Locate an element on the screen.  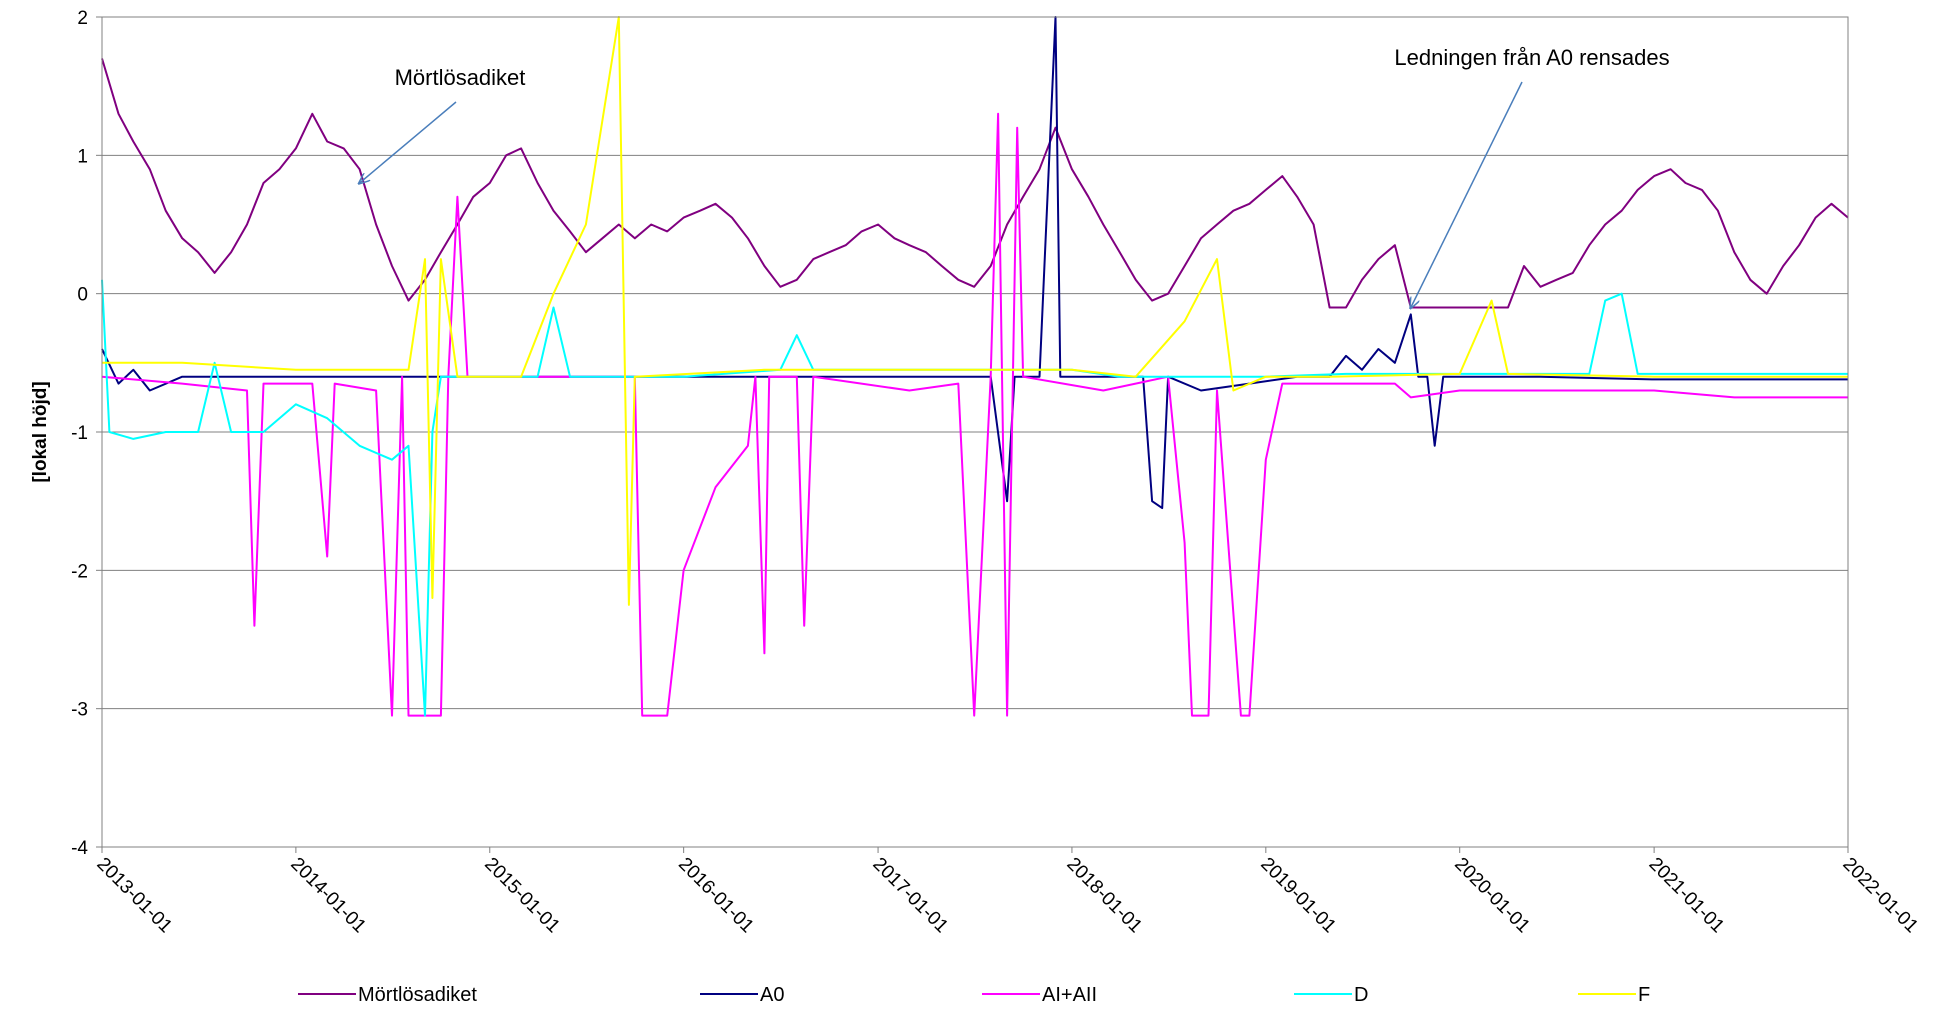
x-tick-label: 2014-01-01 is located at coordinates (328, 896).